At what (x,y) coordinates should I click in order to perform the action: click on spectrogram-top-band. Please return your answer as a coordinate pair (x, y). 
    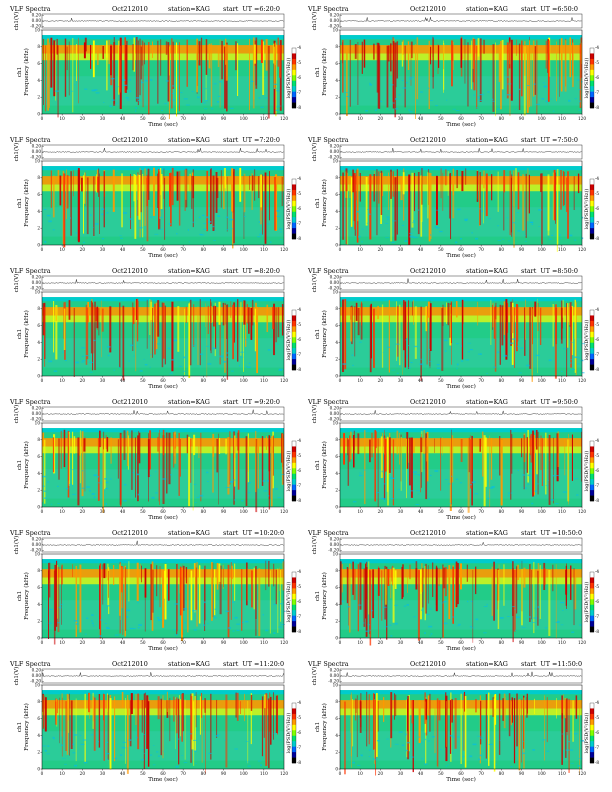
    Looking at the image, I should click on (461, 561).